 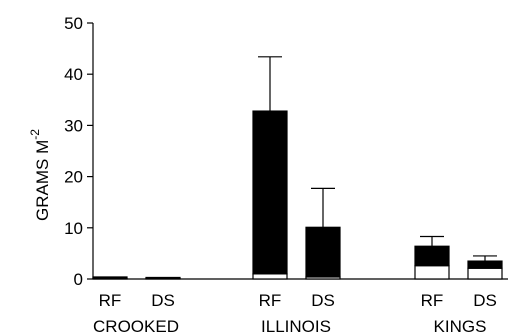 I want to click on y-tick-label: 30, so click(x=73, y=125).